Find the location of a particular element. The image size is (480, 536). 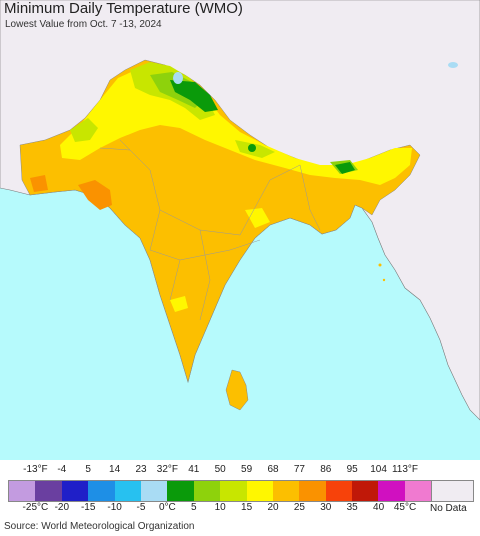

sri-lanka is located at coordinates (237, 390).